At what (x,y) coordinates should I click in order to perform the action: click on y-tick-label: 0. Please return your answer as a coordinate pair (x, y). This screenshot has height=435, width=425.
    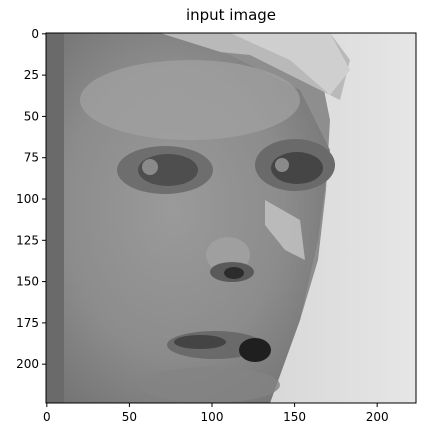
    Looking at the image, I should click on (35, 34).